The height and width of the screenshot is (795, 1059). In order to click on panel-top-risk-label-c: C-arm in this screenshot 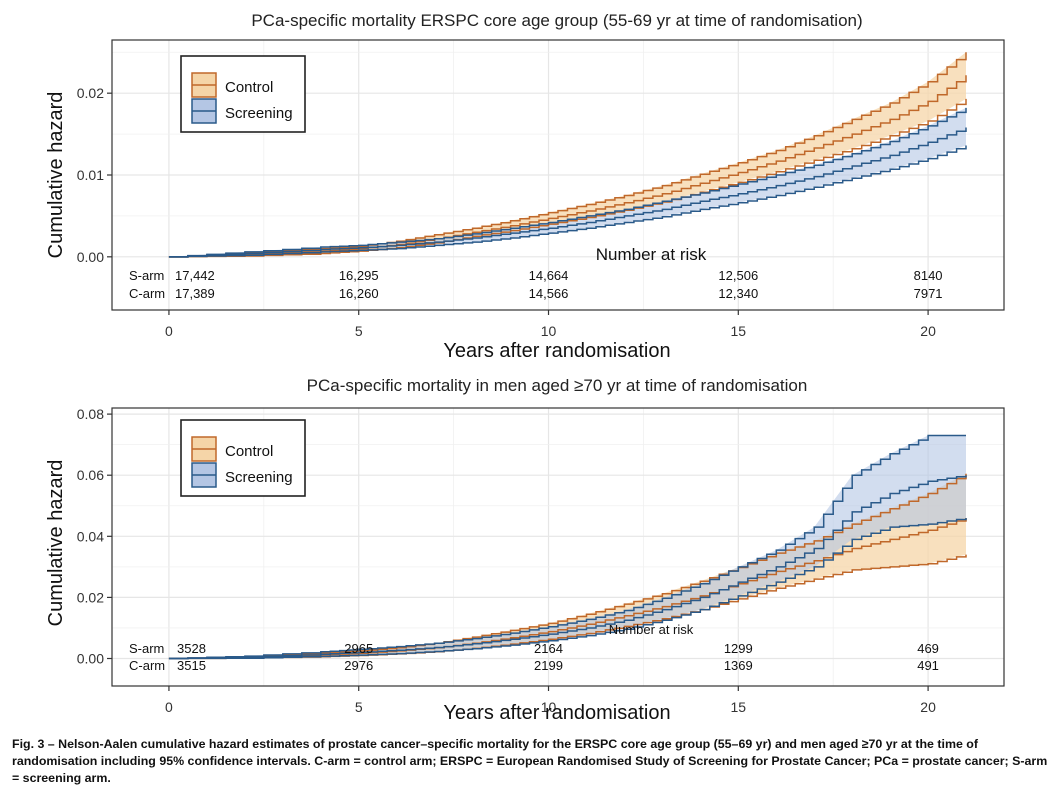, I will do `click(147, 293)`.